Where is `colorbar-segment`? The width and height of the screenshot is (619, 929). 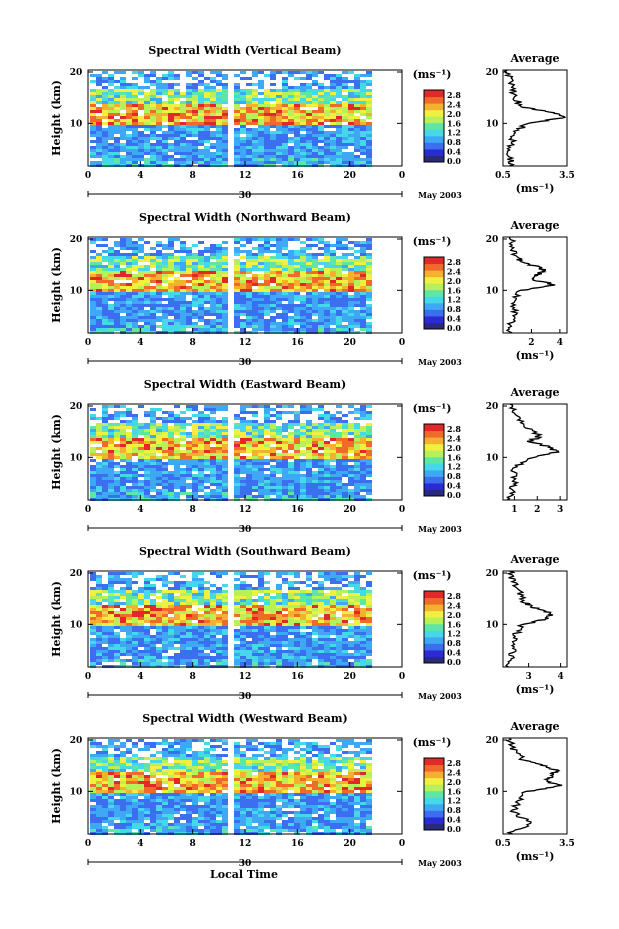
colorbar-segment is located at coordinates (434, 159).